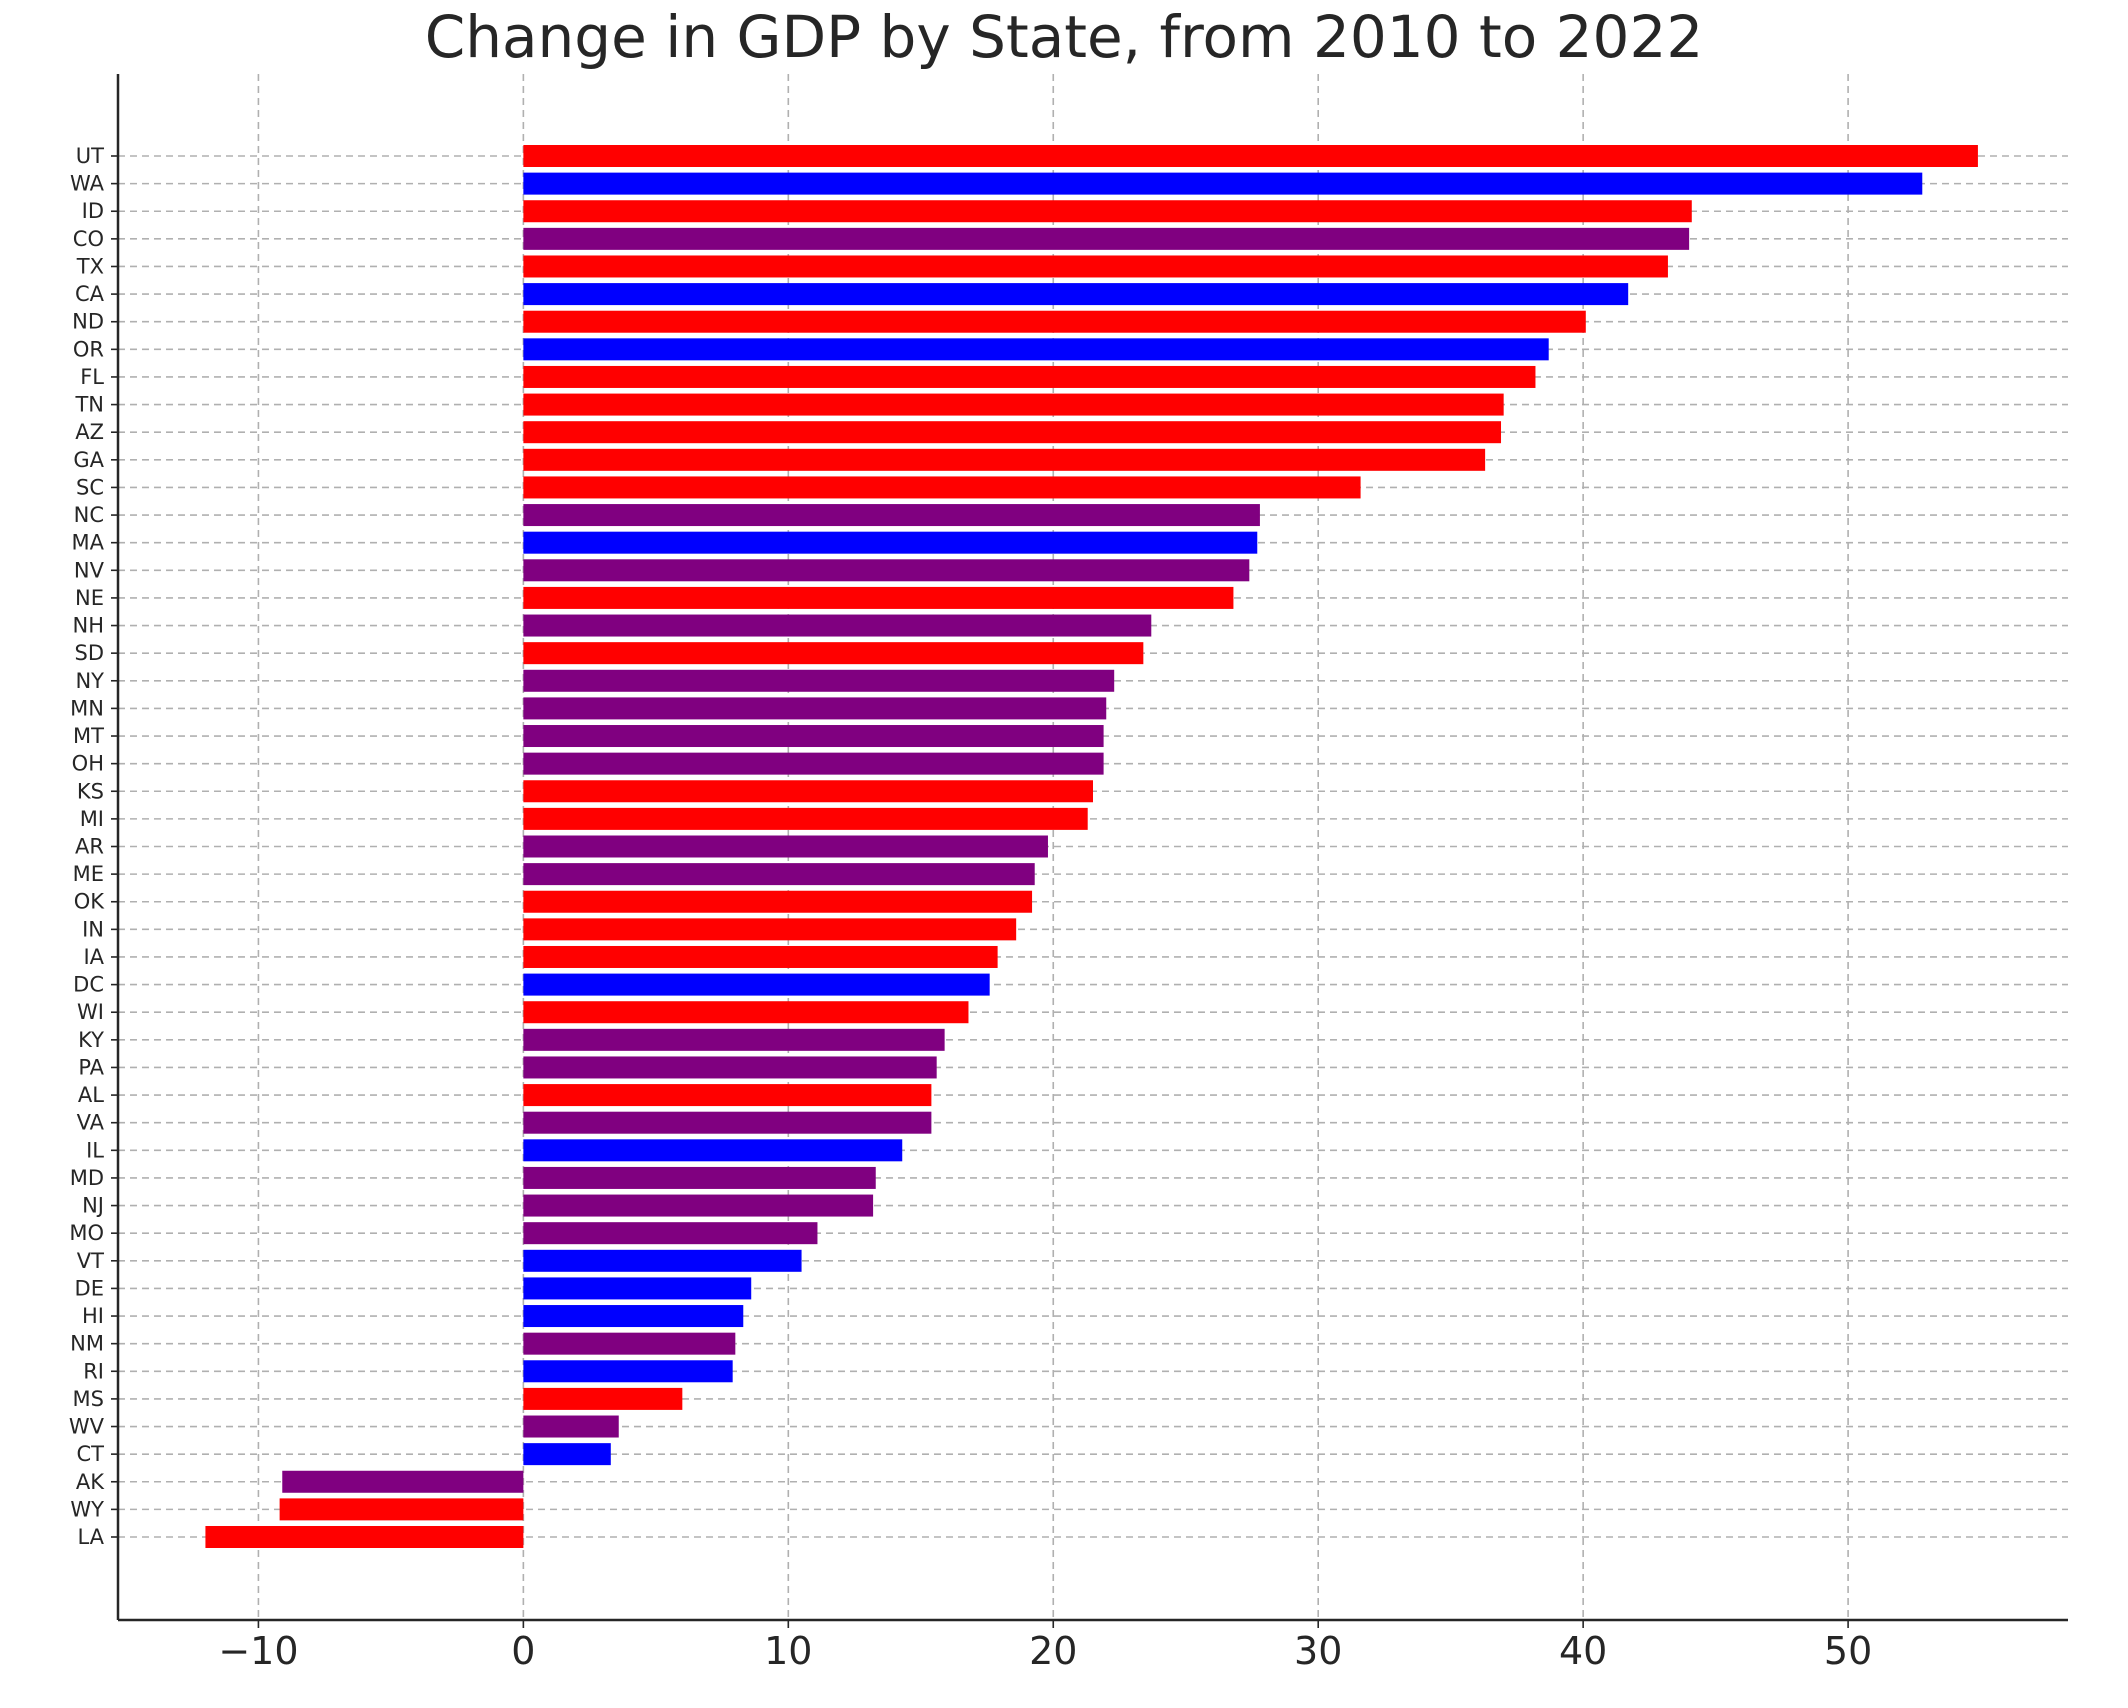 This screenshot has height=1708, width=2128. Describe the element at coordinates (93, 1316) in the screenshot. I see `y-tick-label: HI` at that location.